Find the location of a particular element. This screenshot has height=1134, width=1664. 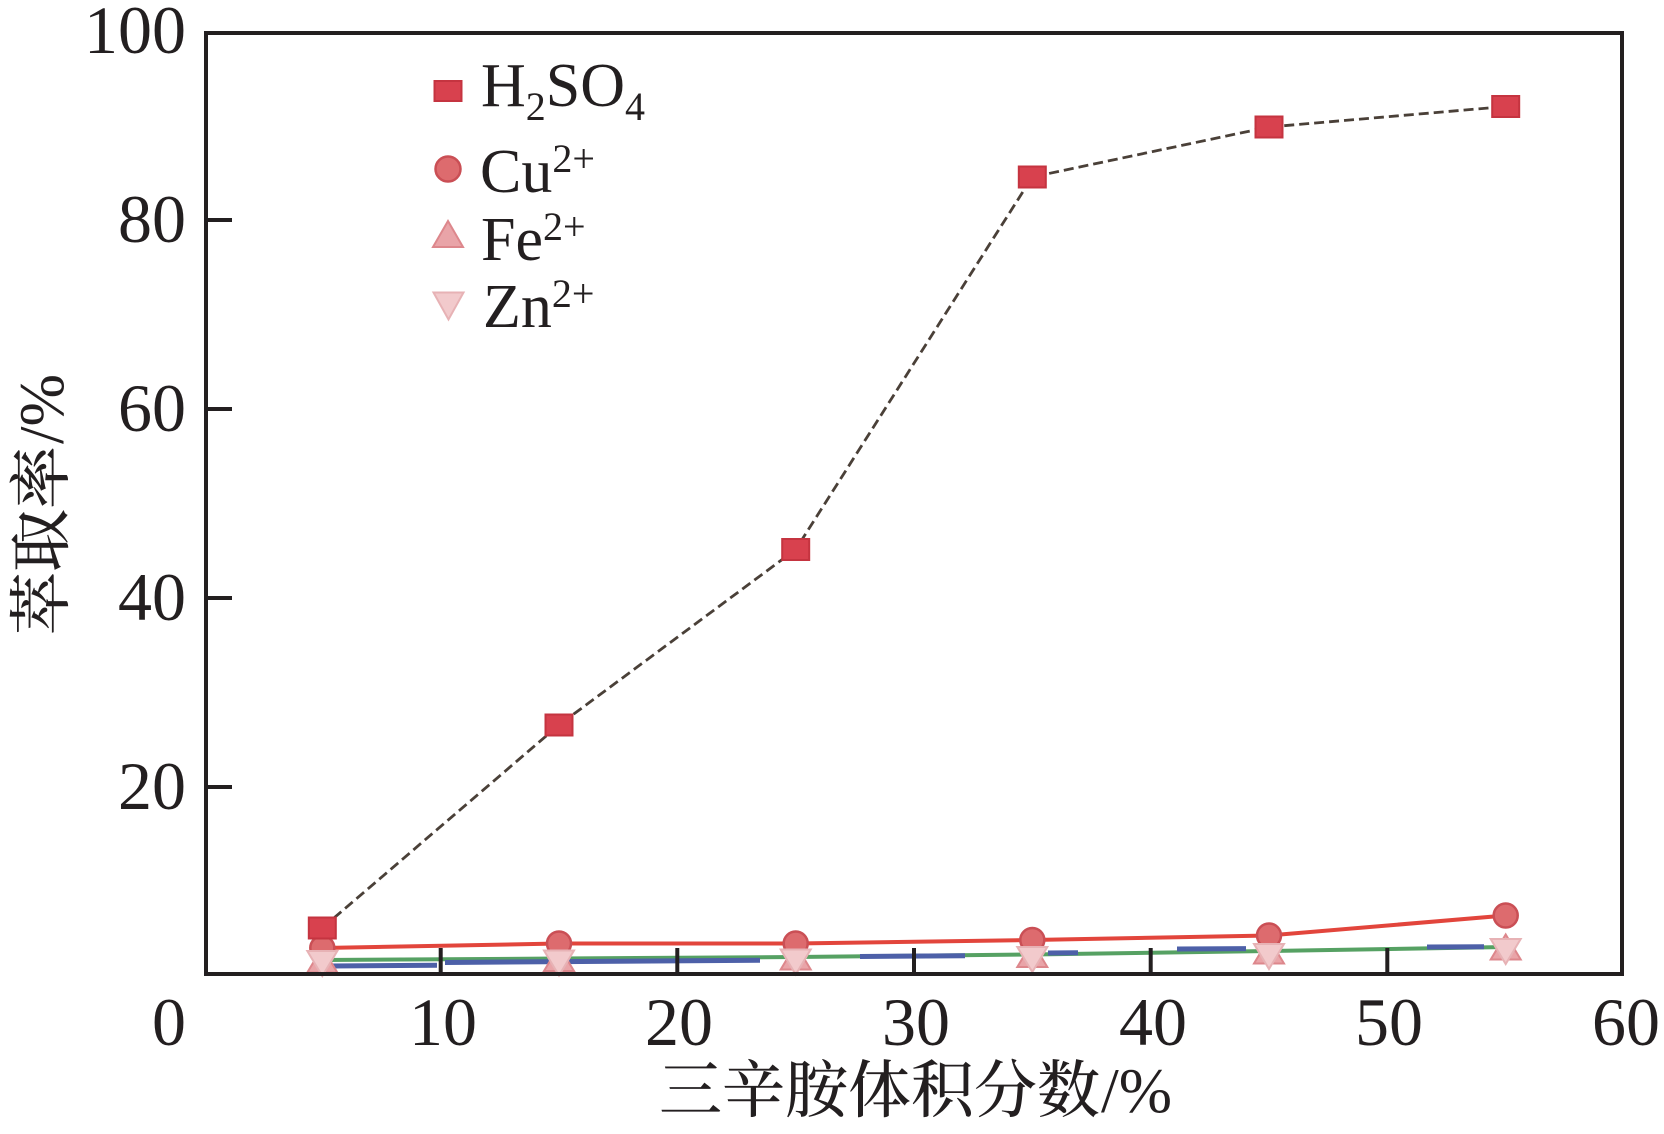

svg-text: 0 is located at coordinates (169, 1022).